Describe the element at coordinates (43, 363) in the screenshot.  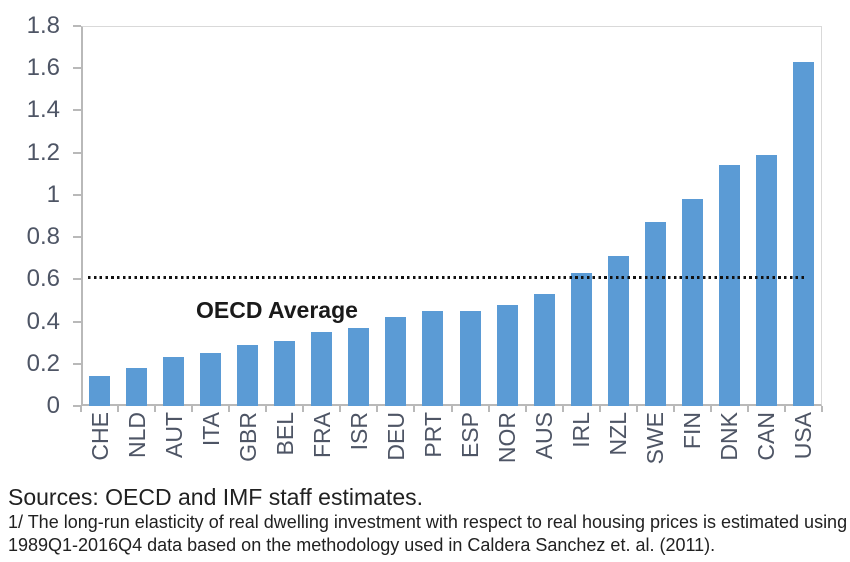
I see `y-tick-label: 0.2` at that location.